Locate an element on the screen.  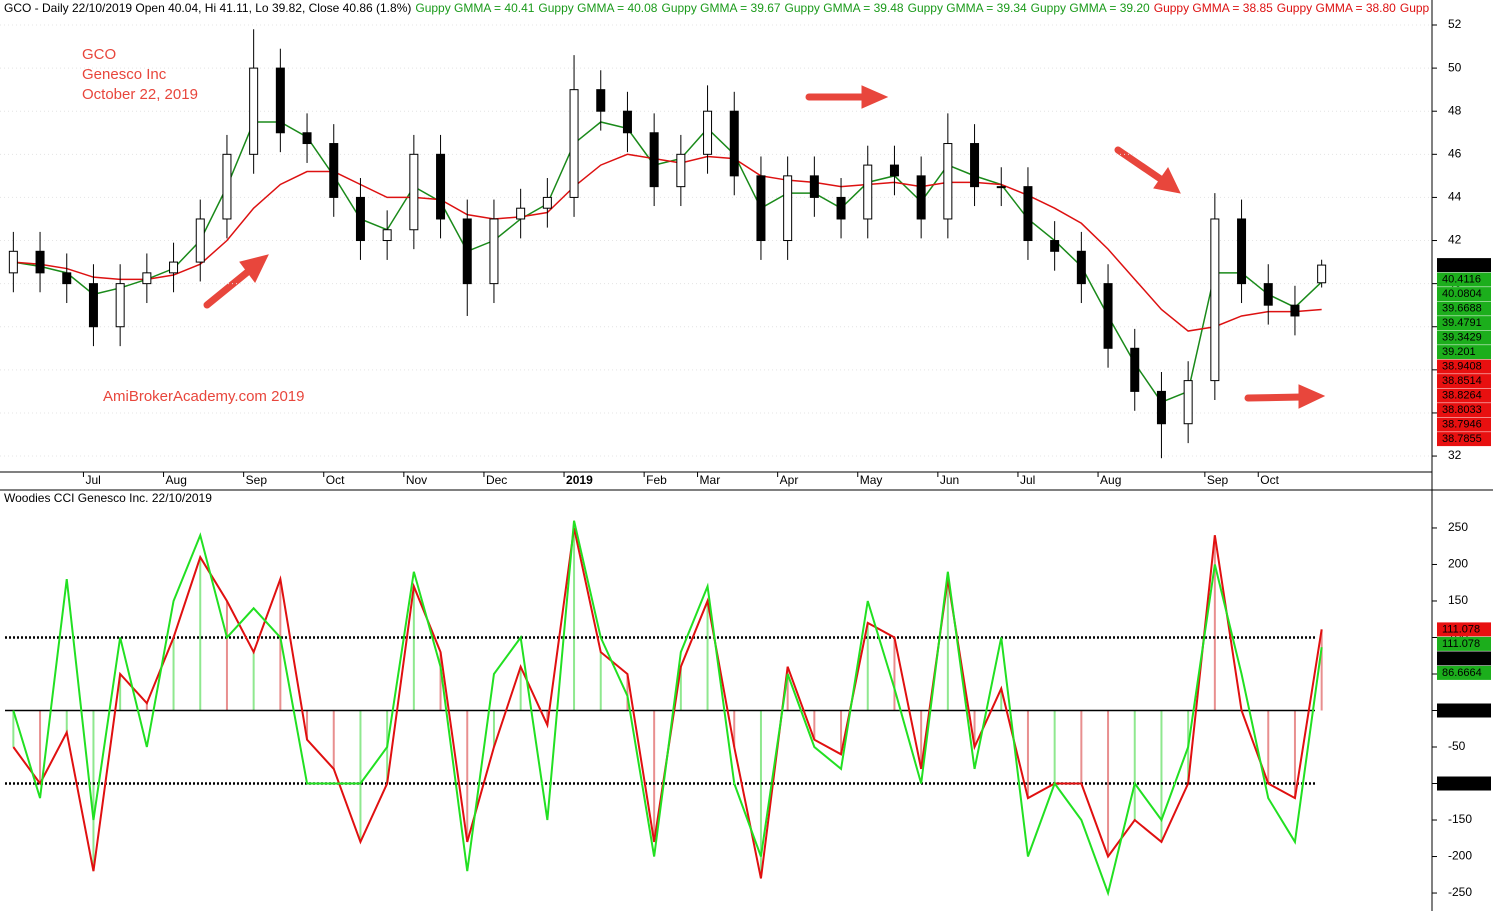
value-tag-label: 38.9408 is located at coordinates (1462, 367).